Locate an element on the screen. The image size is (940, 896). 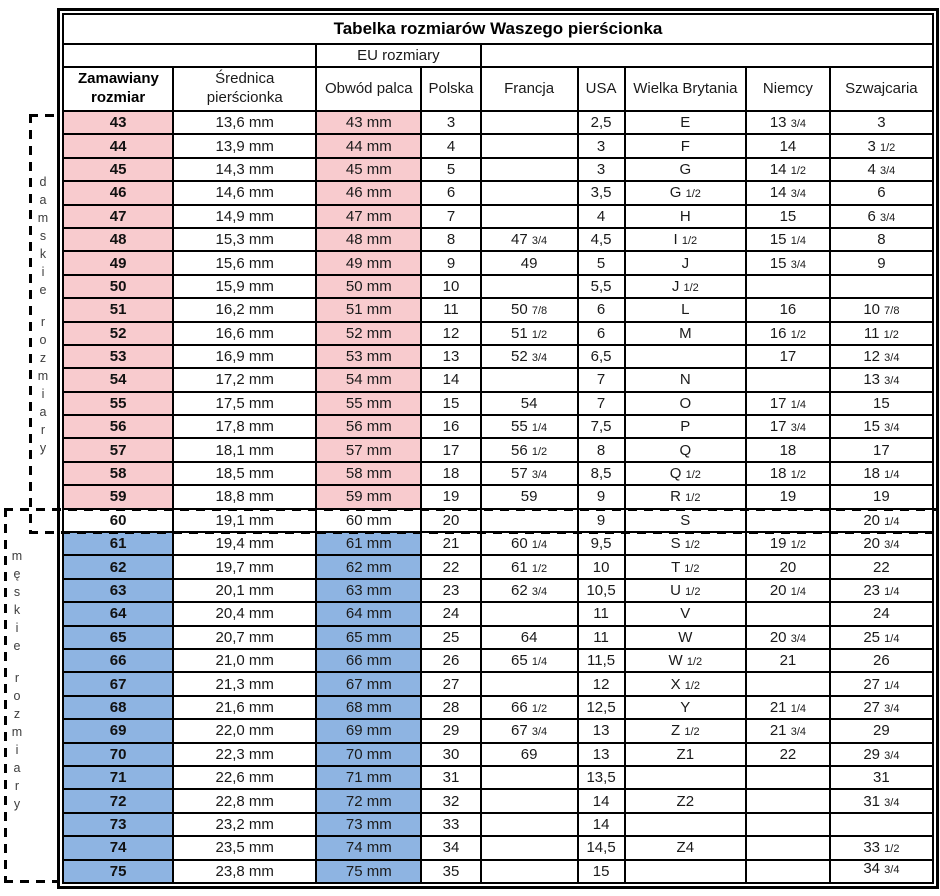
cell-srednica: 17,2 mm is located at coordinates (245, 380).